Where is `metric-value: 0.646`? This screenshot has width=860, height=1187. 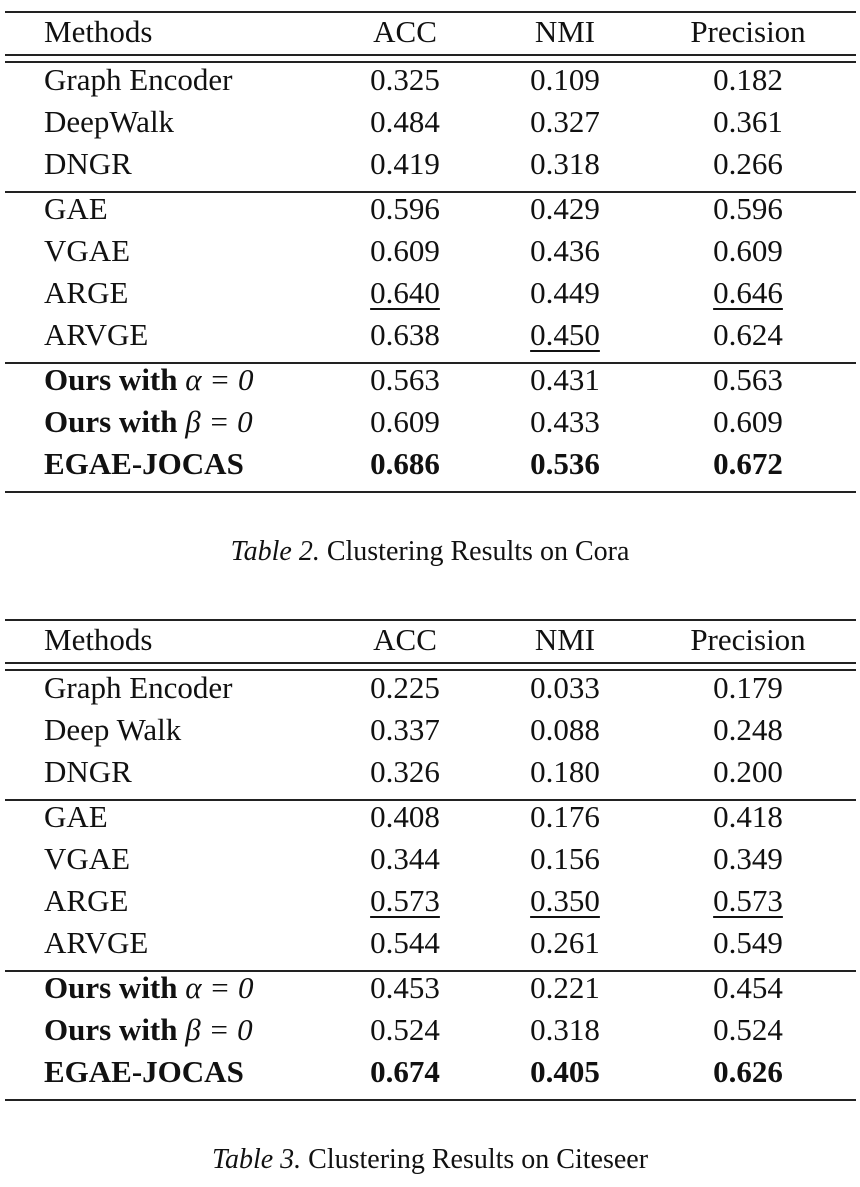 metric-value: 0.646 is located at coordinates (748, 292).